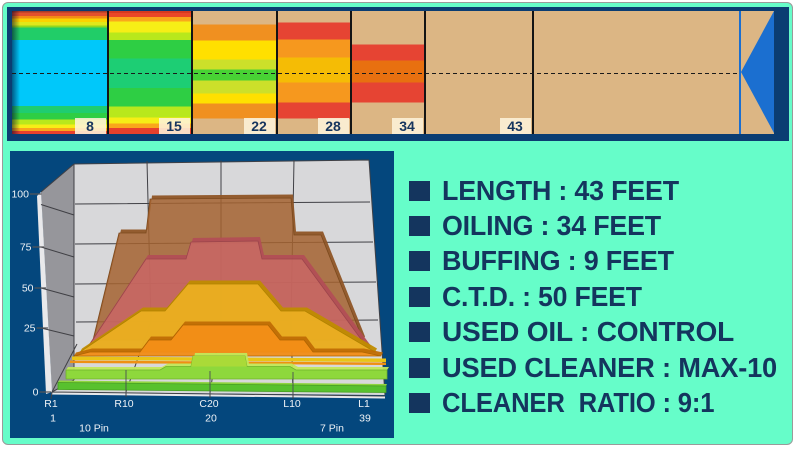  What do you see at coordinates (208, 404) in the screenshot?
I see `svg-text: C20` at bounding box center [208, 404].